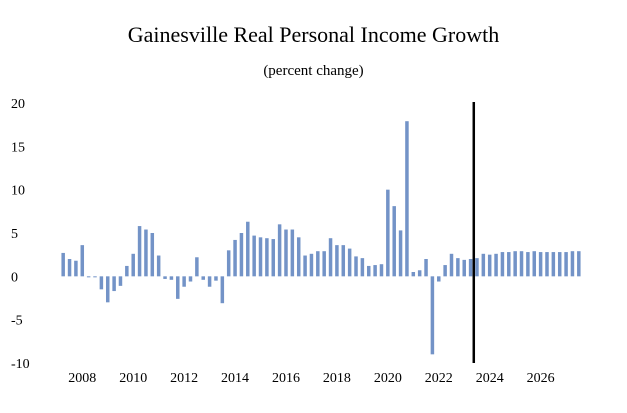  What do you see at coordinates (133, 378) in the screenshot?
I see `x-tick-label: 2010` at bounding box center [133, 378].